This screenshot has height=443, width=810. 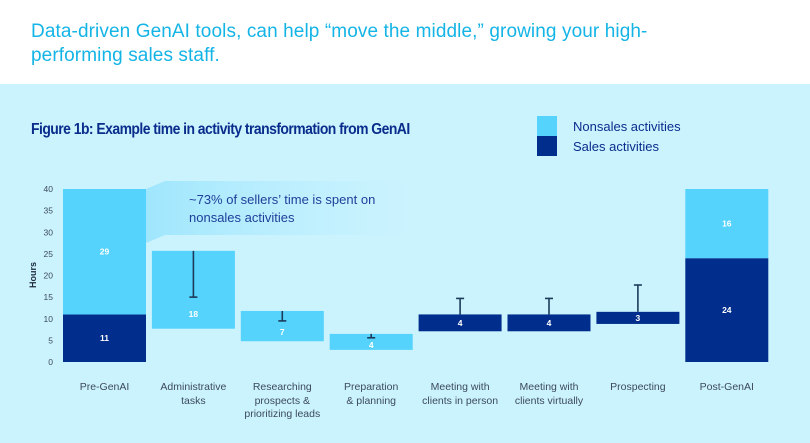 What do you see at coordinates (282, 414) in the screenshot?
I see `x-tick-label-line: prioritizing leads` at bounding box center [282, 414].